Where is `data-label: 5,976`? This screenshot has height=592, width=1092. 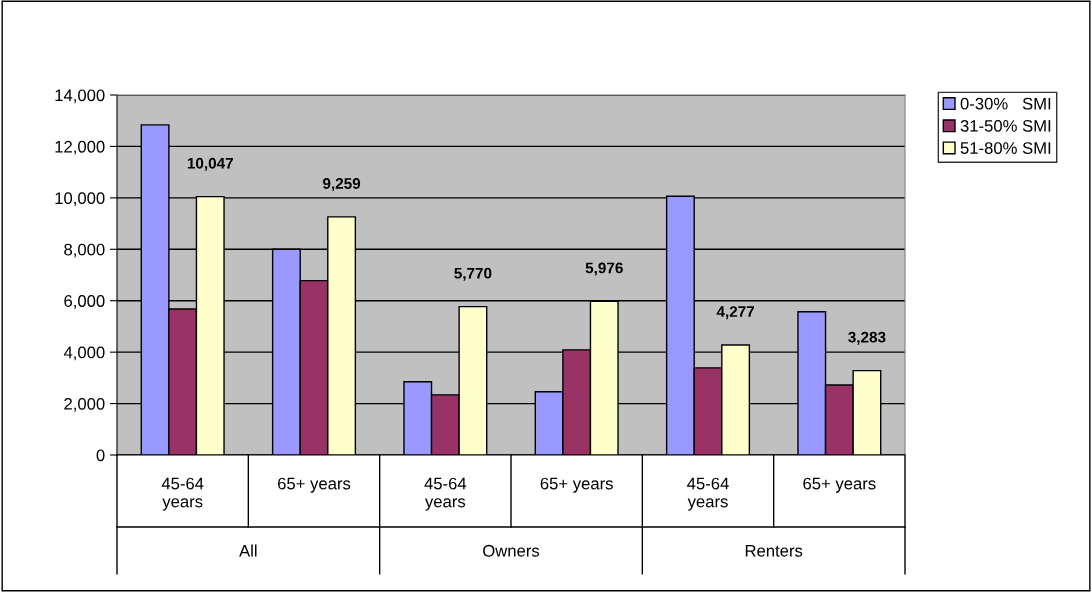
data-label: 5,976 is located at coordinates (604, 269).